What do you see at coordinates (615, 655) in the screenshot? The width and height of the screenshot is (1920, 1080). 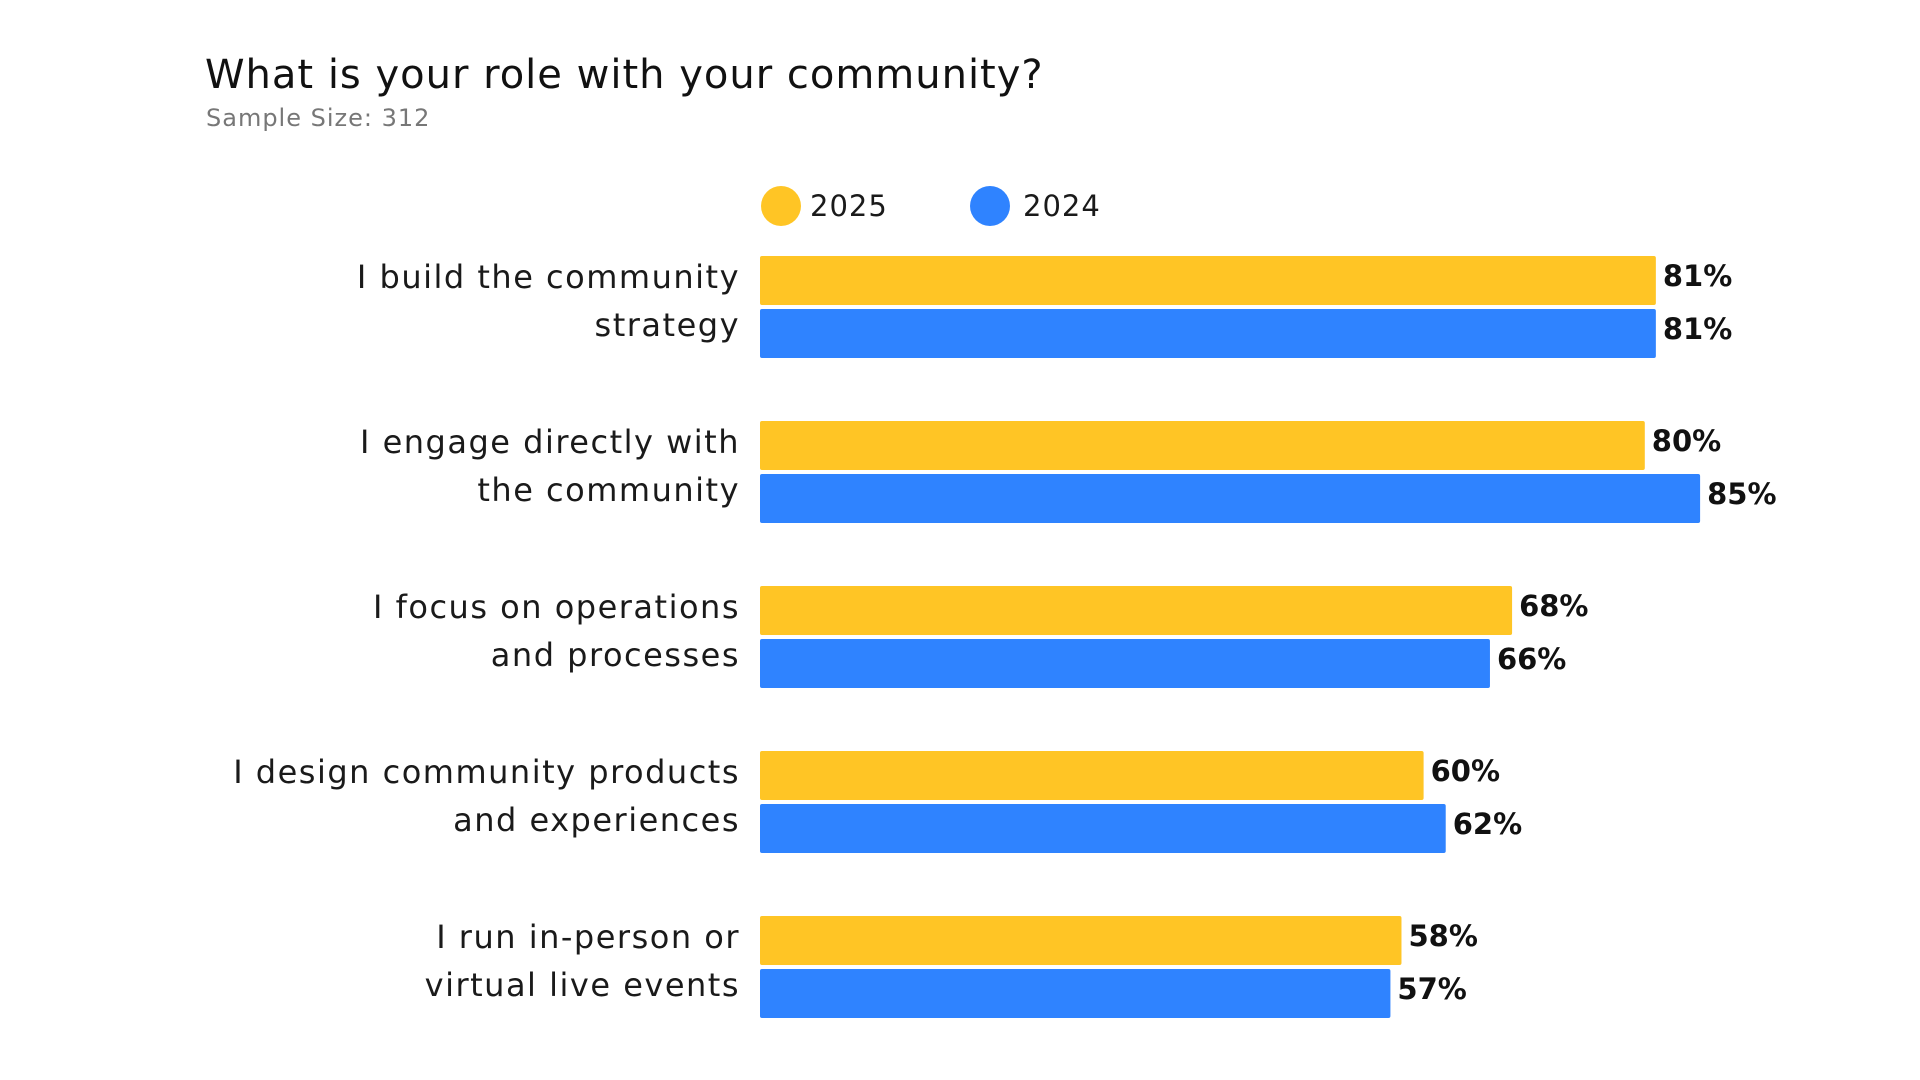 I see `category-label: and processes` at bounding box center [615, 655].